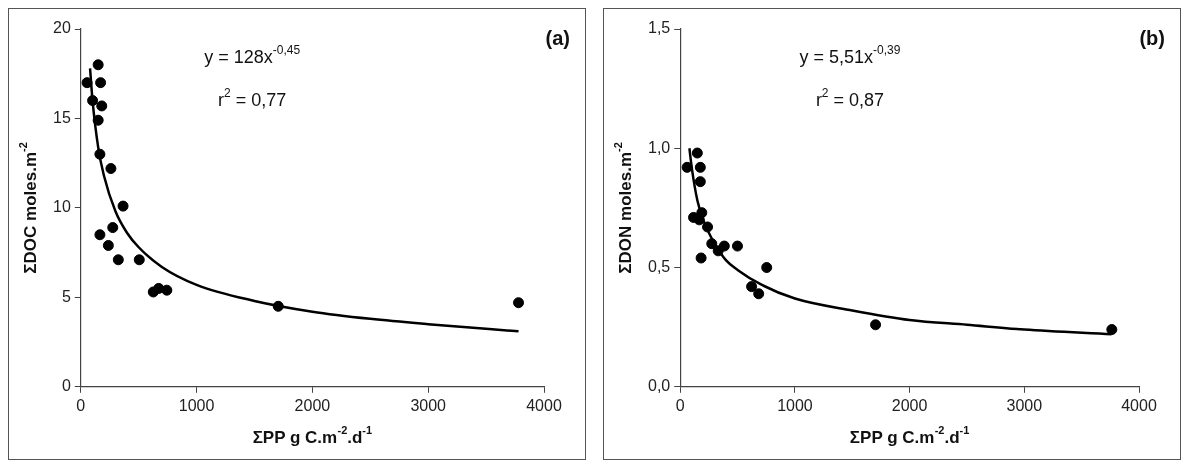  I want to click on y-tick-label: 0,5, so click(659, 266).